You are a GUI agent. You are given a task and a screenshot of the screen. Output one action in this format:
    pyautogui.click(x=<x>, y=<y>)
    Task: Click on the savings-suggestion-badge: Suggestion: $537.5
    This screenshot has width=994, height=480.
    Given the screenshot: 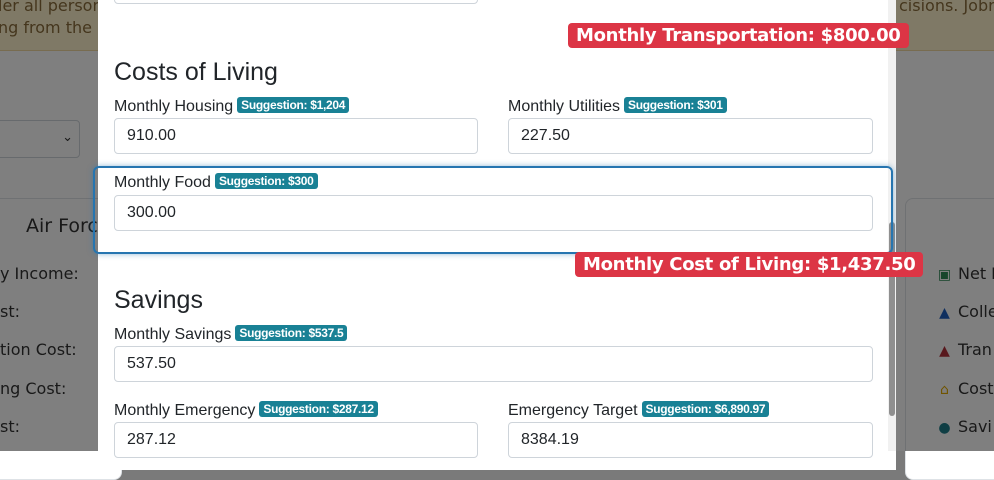 What is the action you would take?
    pyautogui.click(x=291, y=333)
    